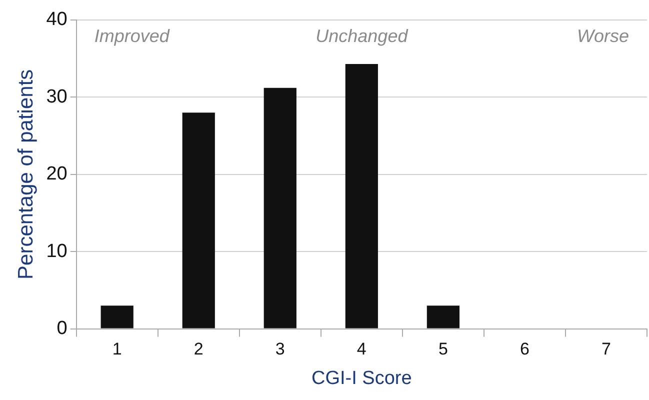  What do you see at coordinates (199, 349) in the screenshot?
I see `x-tick-label: 2` at bounding box center [199, 349].